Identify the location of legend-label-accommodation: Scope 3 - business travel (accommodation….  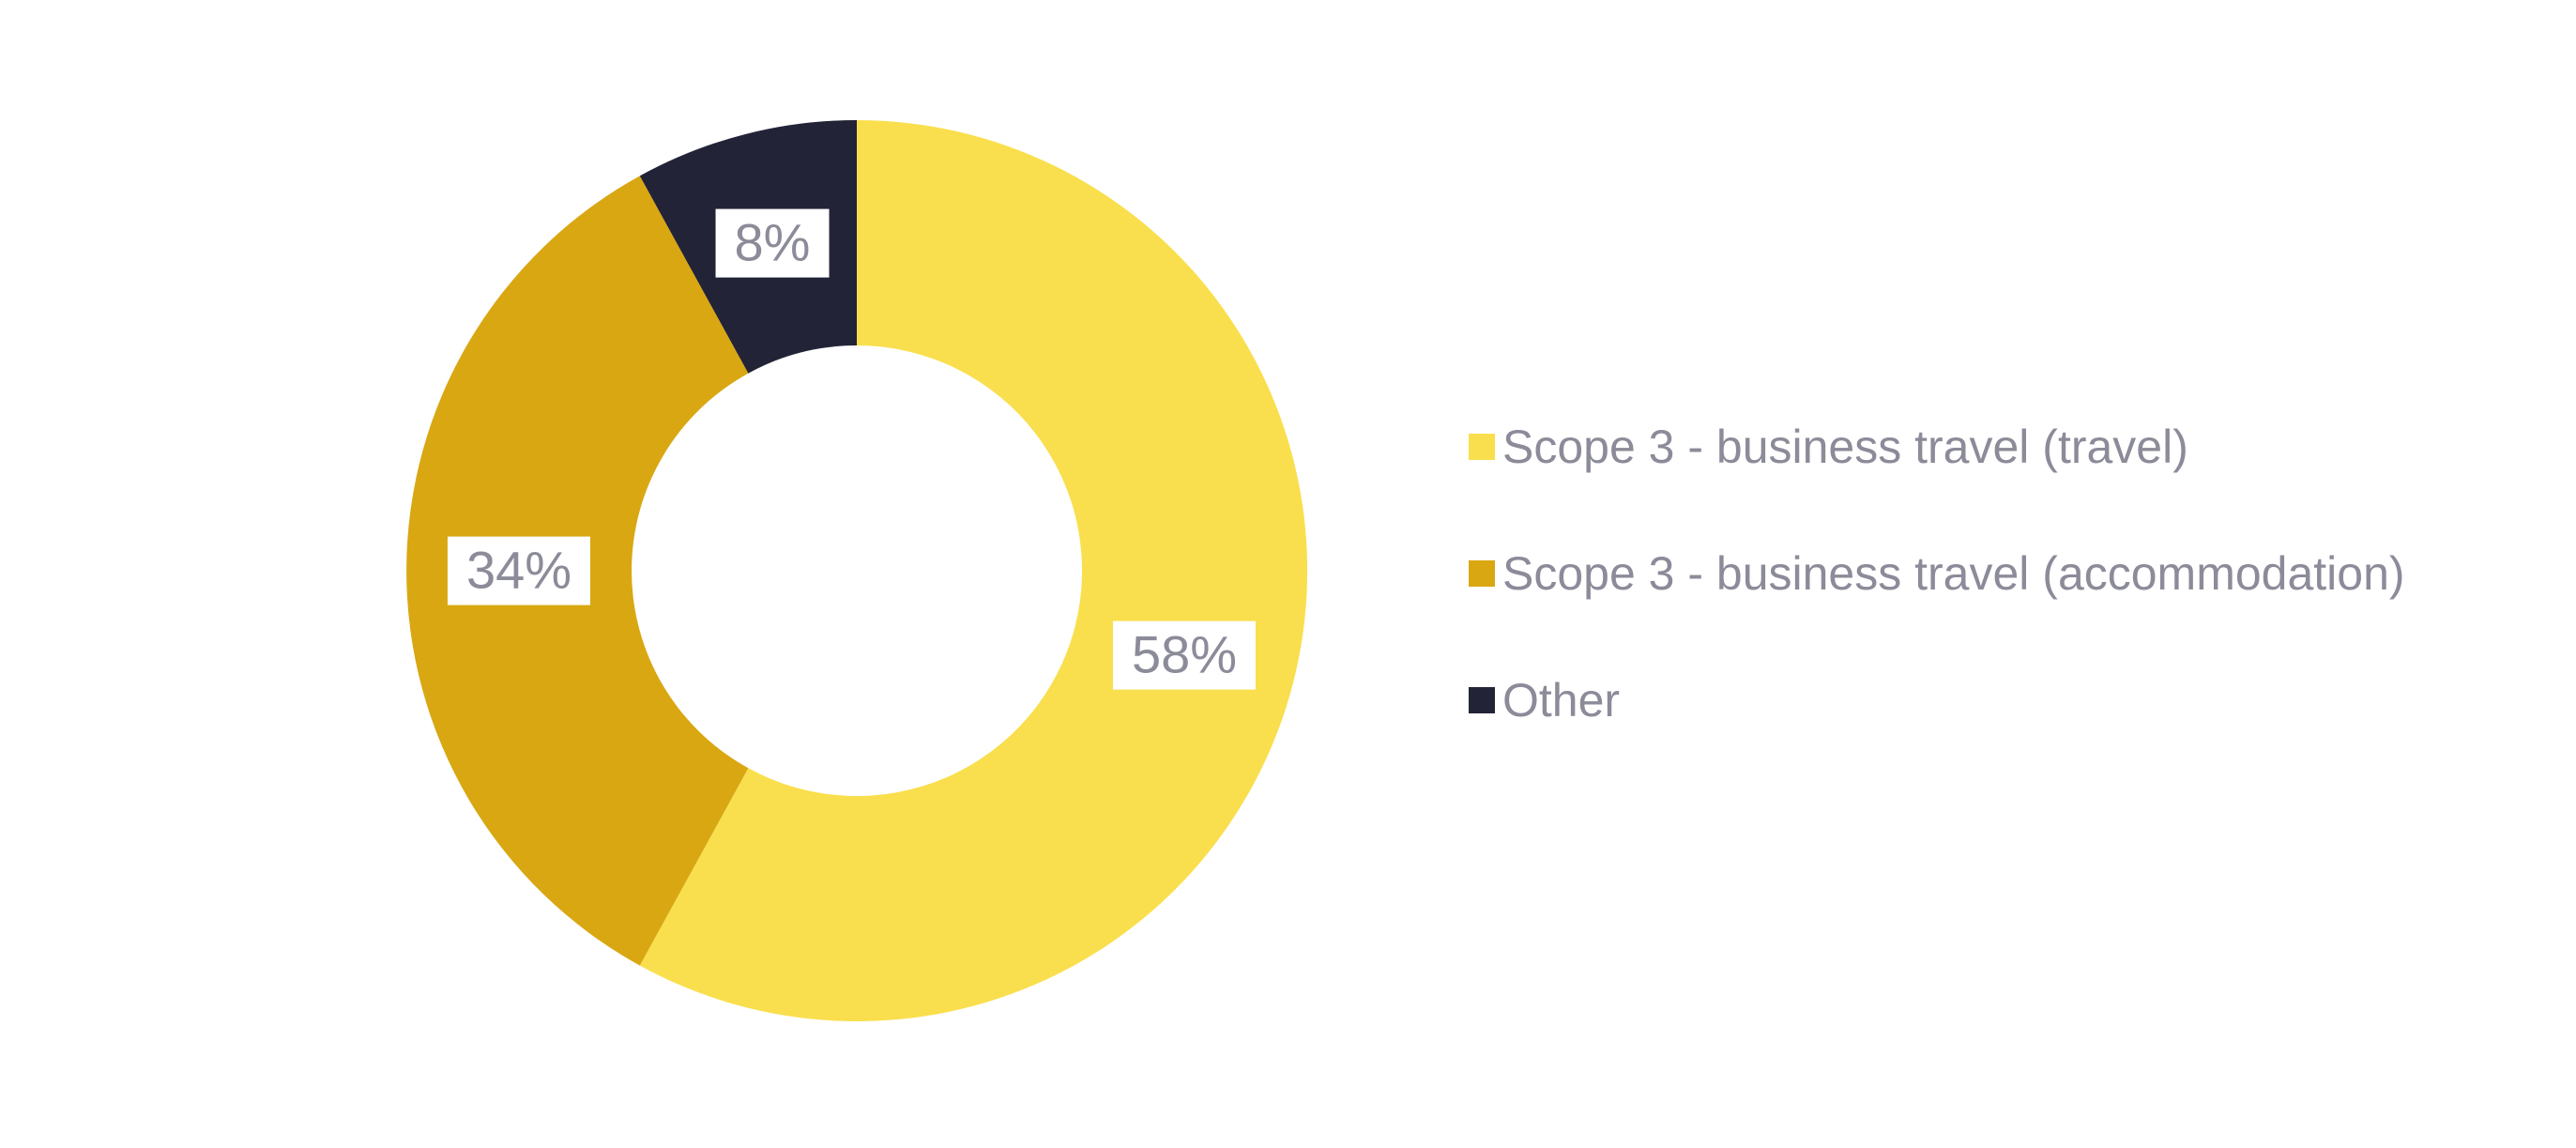
(1953, 573).